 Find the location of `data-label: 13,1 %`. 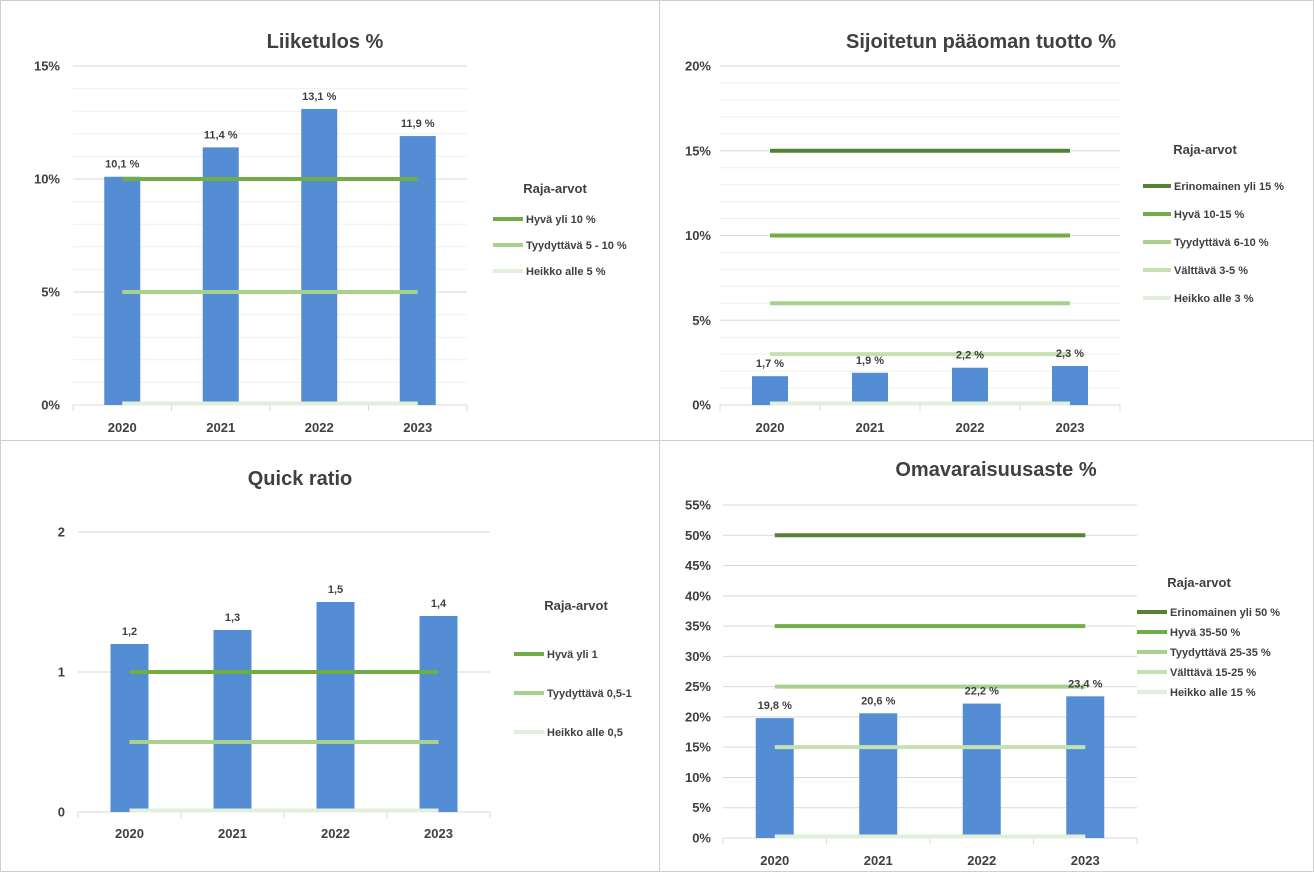

data-label: 13,1 % is located at coordinates (319, 97).